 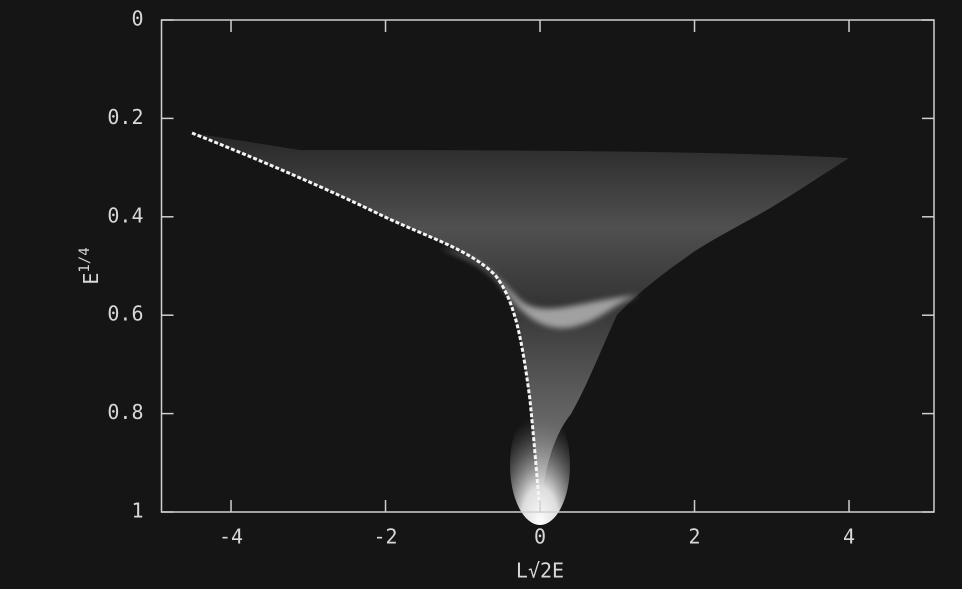 I want to click on x-tick-label: 4, so click(x=849, y=537).